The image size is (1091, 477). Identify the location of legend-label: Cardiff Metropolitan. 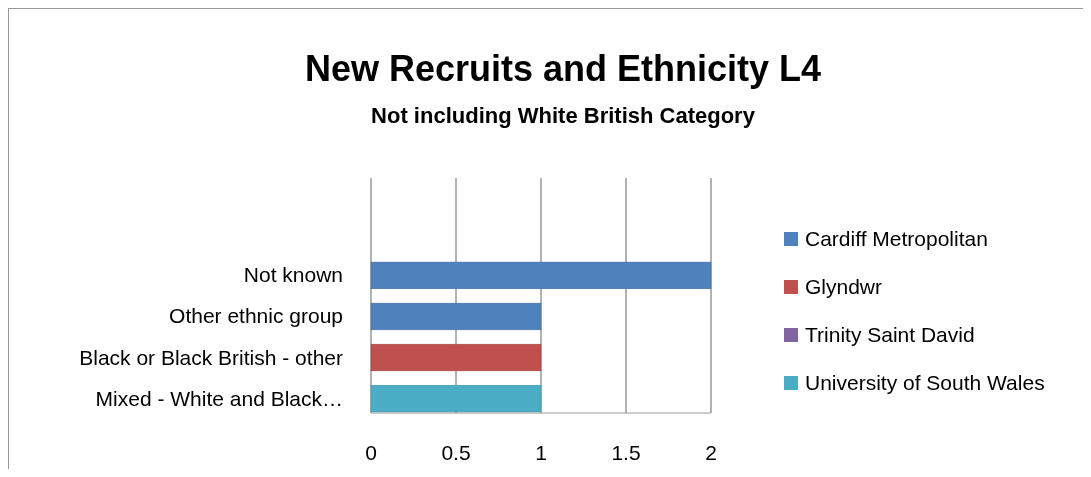
(896, 238).